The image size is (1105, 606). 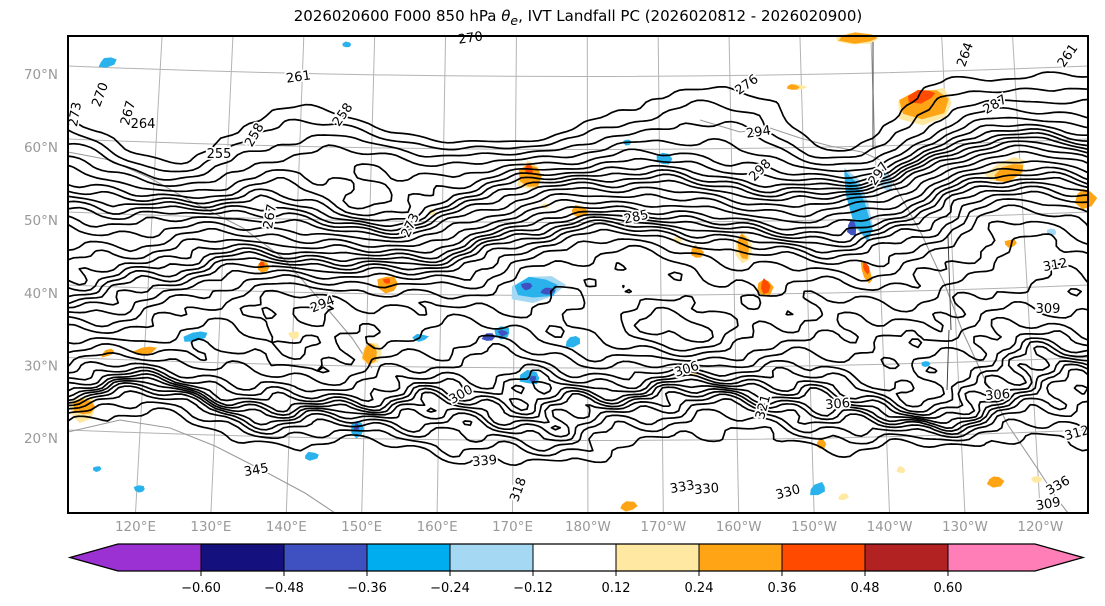 I want to click on y-axis-tick-labels: 70°N 60°N 50°N 40°N 30°N 20°N, so click(x=41, y=257).